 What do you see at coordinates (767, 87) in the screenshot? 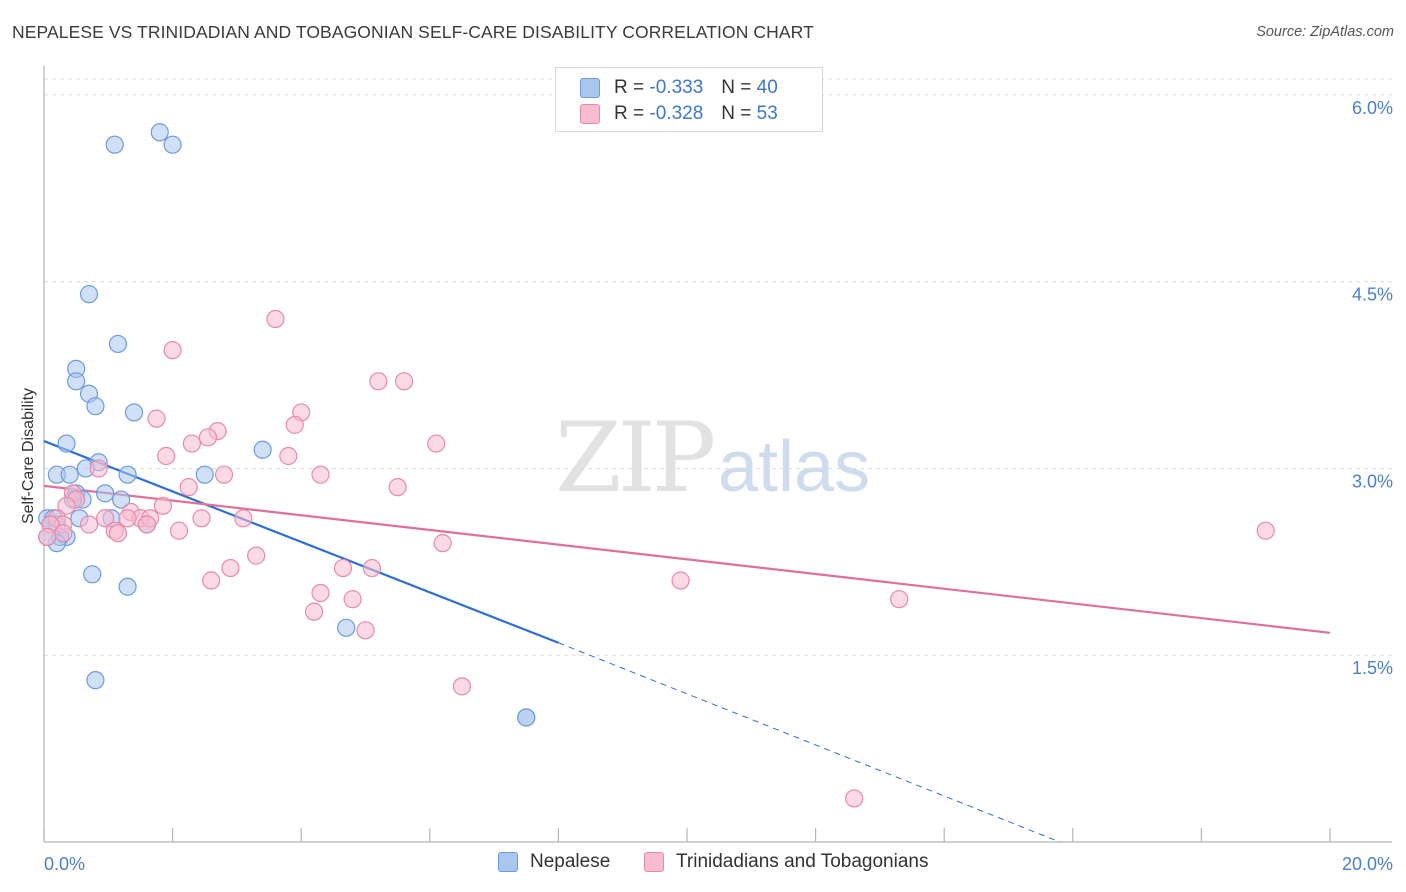
I see `legend-n-value: 40` at bounding box center [767, 87].